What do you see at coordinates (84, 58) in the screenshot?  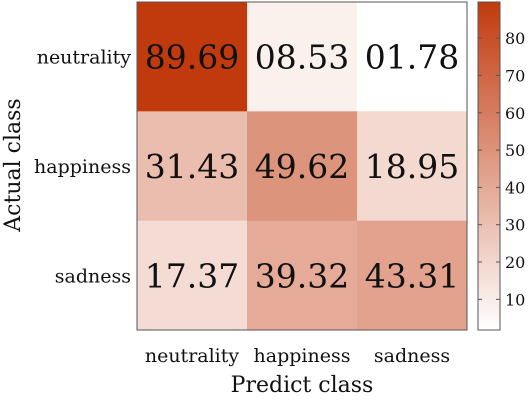 I see `y-tick-label: neutrality` at bounding box center [84, 58].